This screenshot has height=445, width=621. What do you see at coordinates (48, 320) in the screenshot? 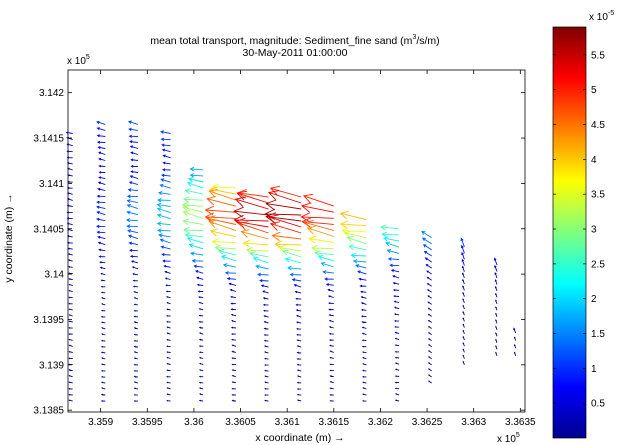
I see `y-tick-label: 3.1395` at bounding box center [48, 320].